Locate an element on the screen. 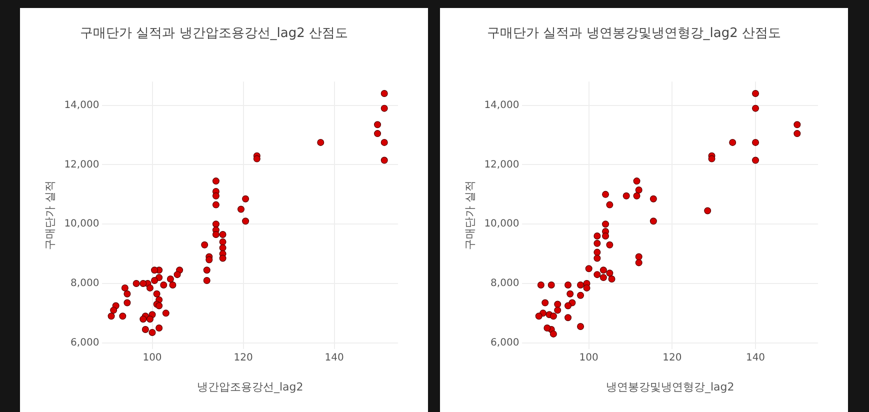  x-axis-title: 냉간압조용강선_lag2 is located at coordinates (250, 387).